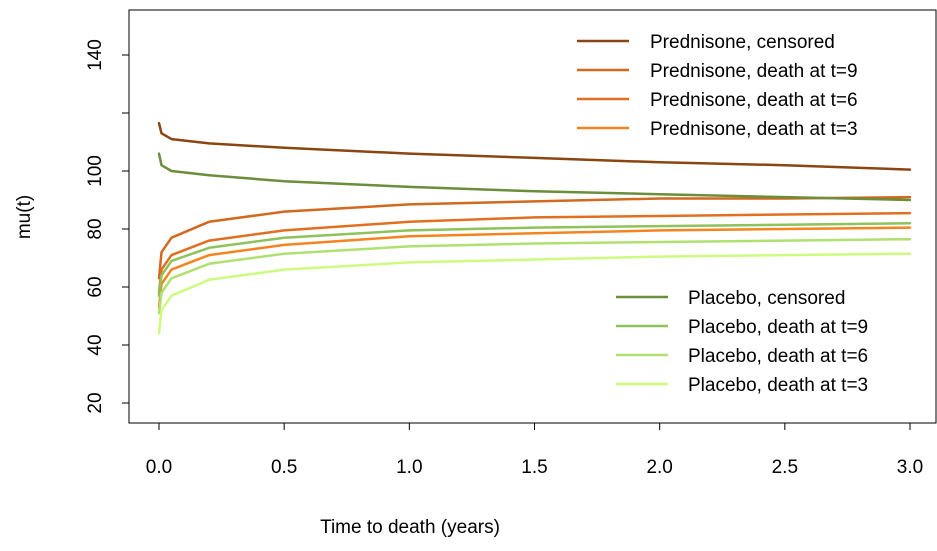 This screenshot has height=551, width=937. Describe the element at coordinates (95, 286) in the screenshot. I see `y-tick-label: 60` at that location.